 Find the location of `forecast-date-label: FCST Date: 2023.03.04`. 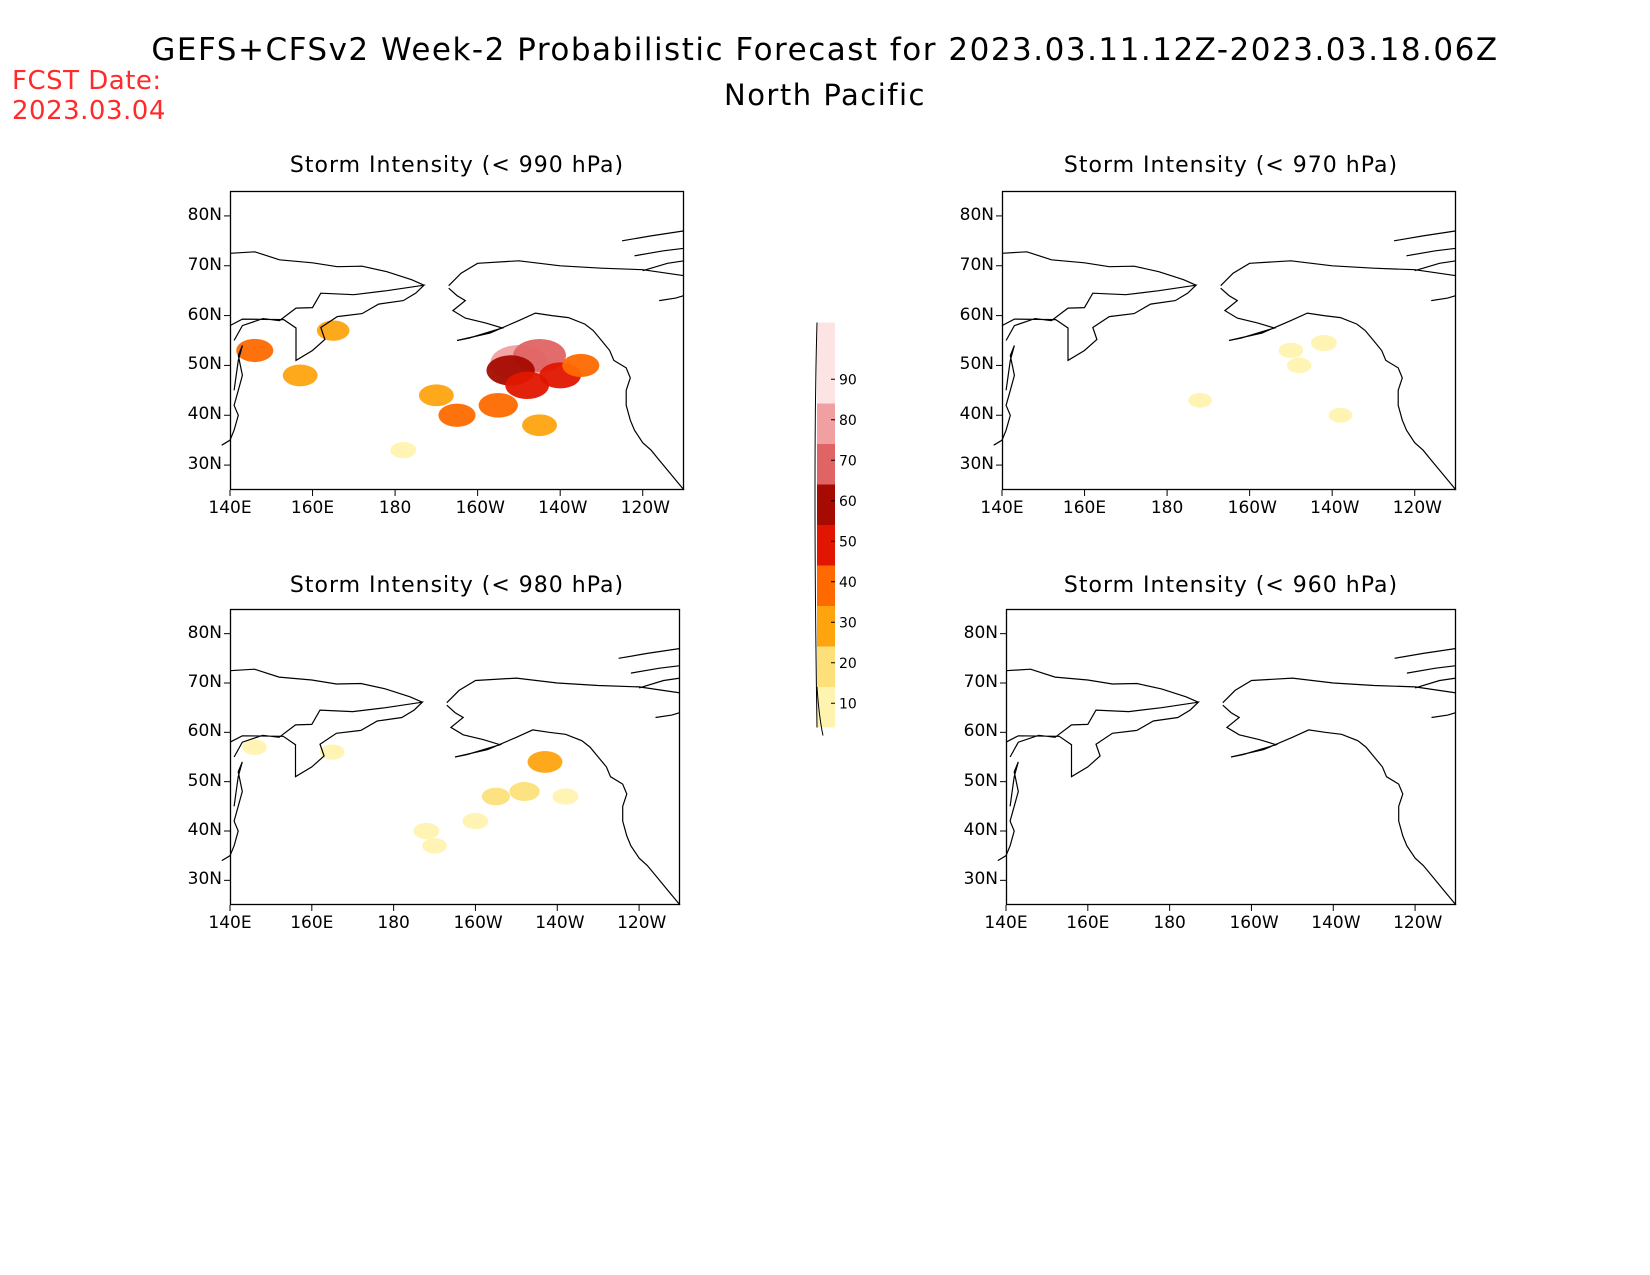

forecast-date-label: FCST Date: 2023.03.04 is located at coordinates (89, 96).